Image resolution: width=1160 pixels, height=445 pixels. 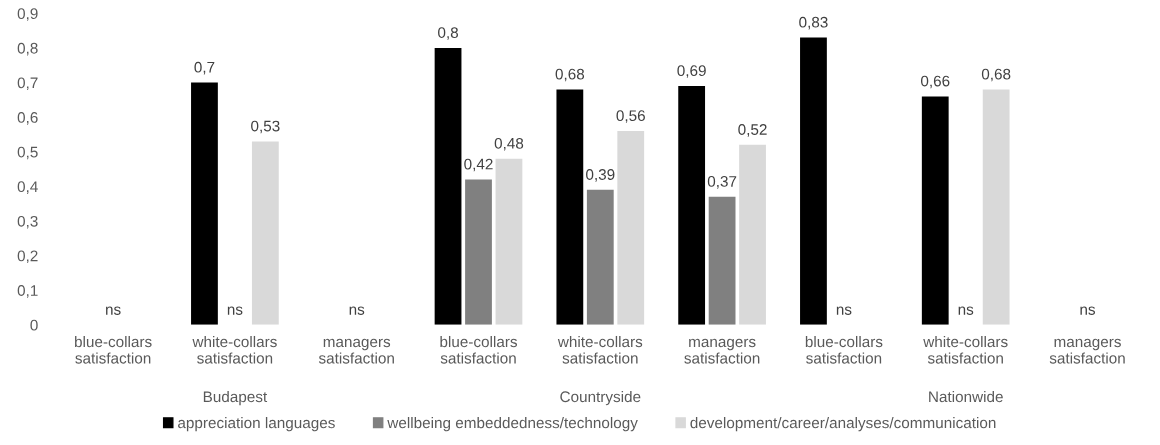 What do you see at coordinates (813, 23) in the screenshot?
I see `data-label: 0,83` at bounding box center [813, 23].